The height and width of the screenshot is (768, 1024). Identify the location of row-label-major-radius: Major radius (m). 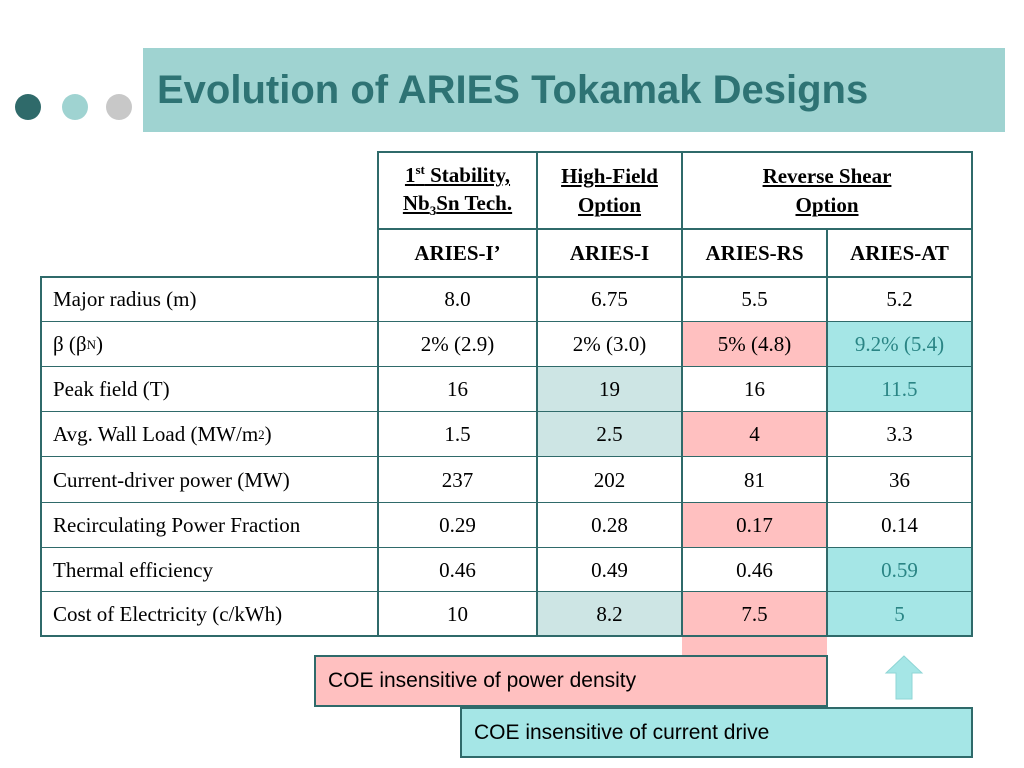
(125, 299).